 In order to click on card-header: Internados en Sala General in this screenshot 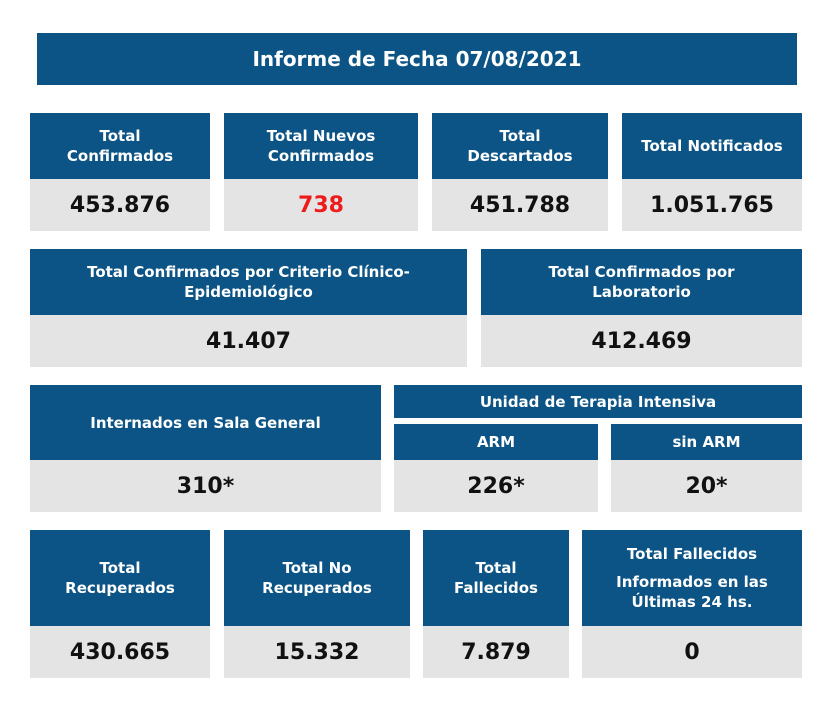, I will do `click(205, 422)`.